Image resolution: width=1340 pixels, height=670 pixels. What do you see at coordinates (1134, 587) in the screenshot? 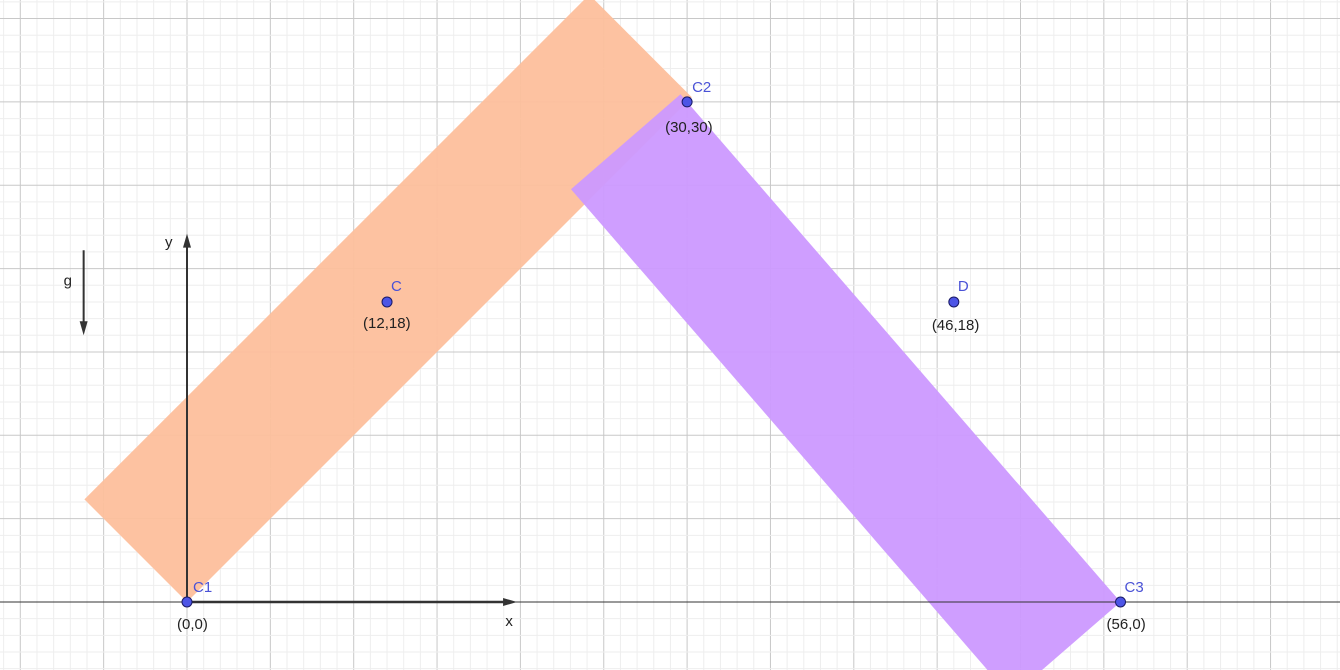
I see `point-name-label: C3` at bounding box center [1134, 587].